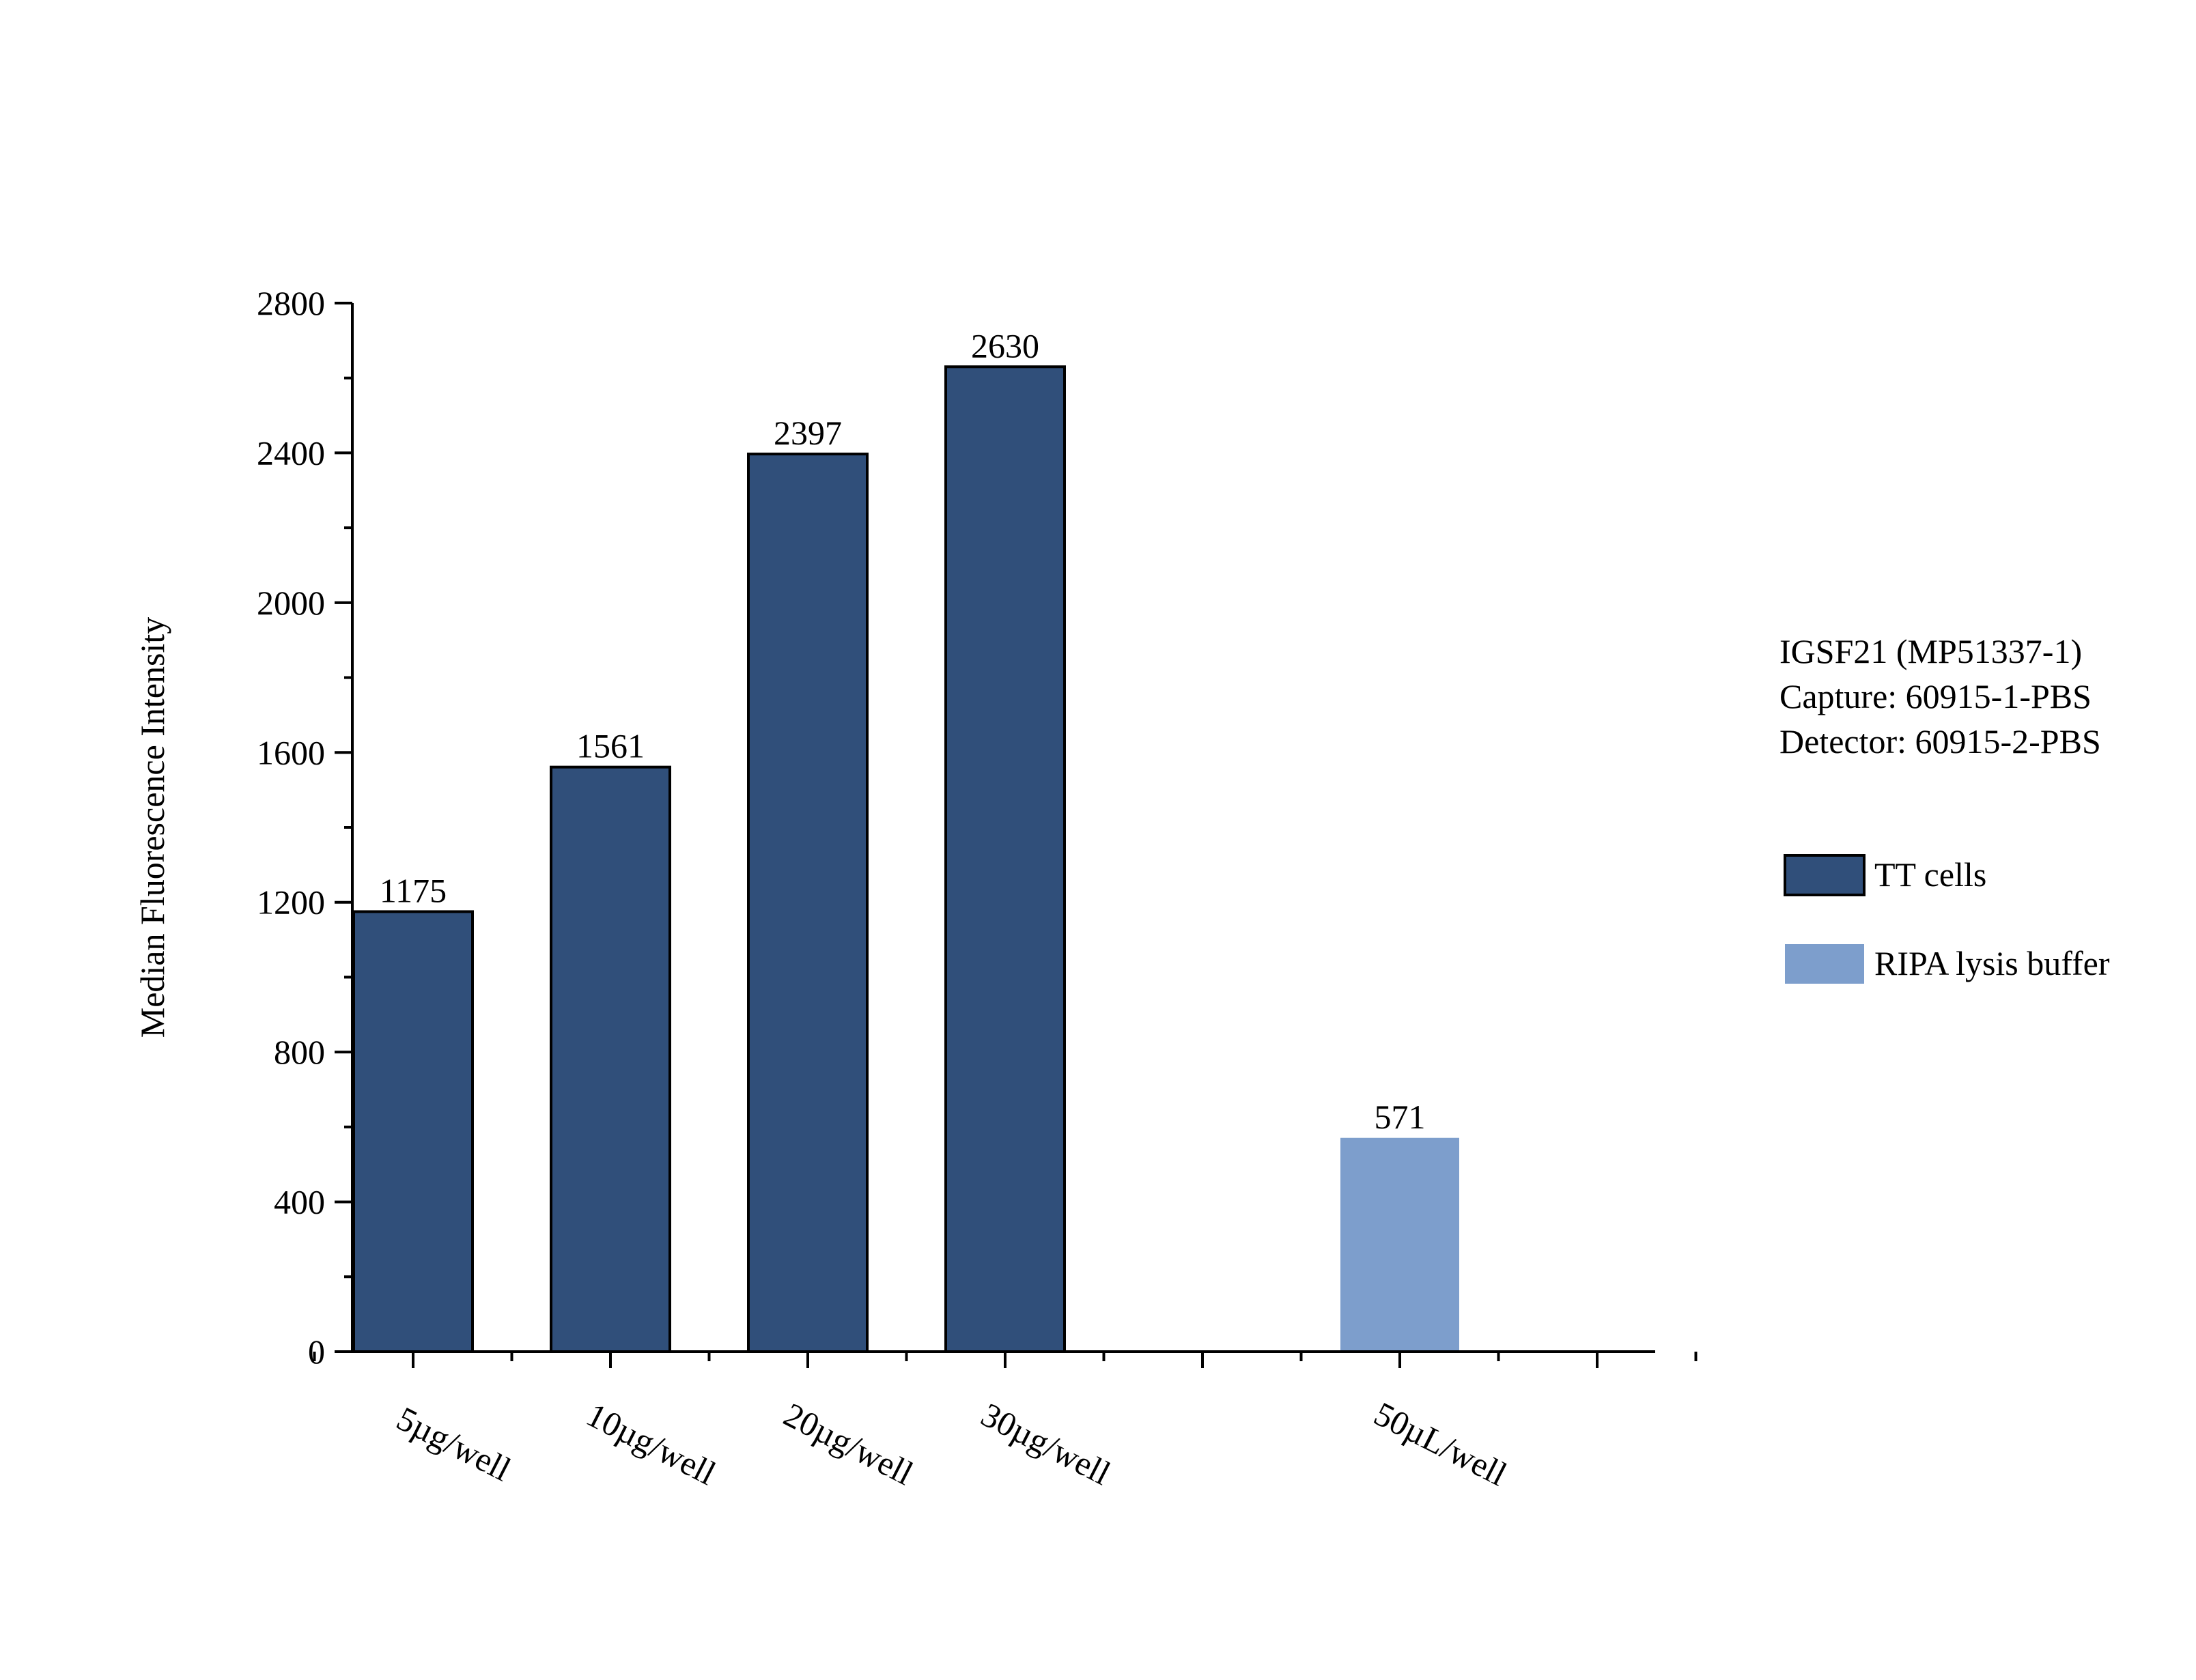  Describe the element at coordinates (291, 303) in the screenshot. I see `y-tick-label: 2800` at that location.